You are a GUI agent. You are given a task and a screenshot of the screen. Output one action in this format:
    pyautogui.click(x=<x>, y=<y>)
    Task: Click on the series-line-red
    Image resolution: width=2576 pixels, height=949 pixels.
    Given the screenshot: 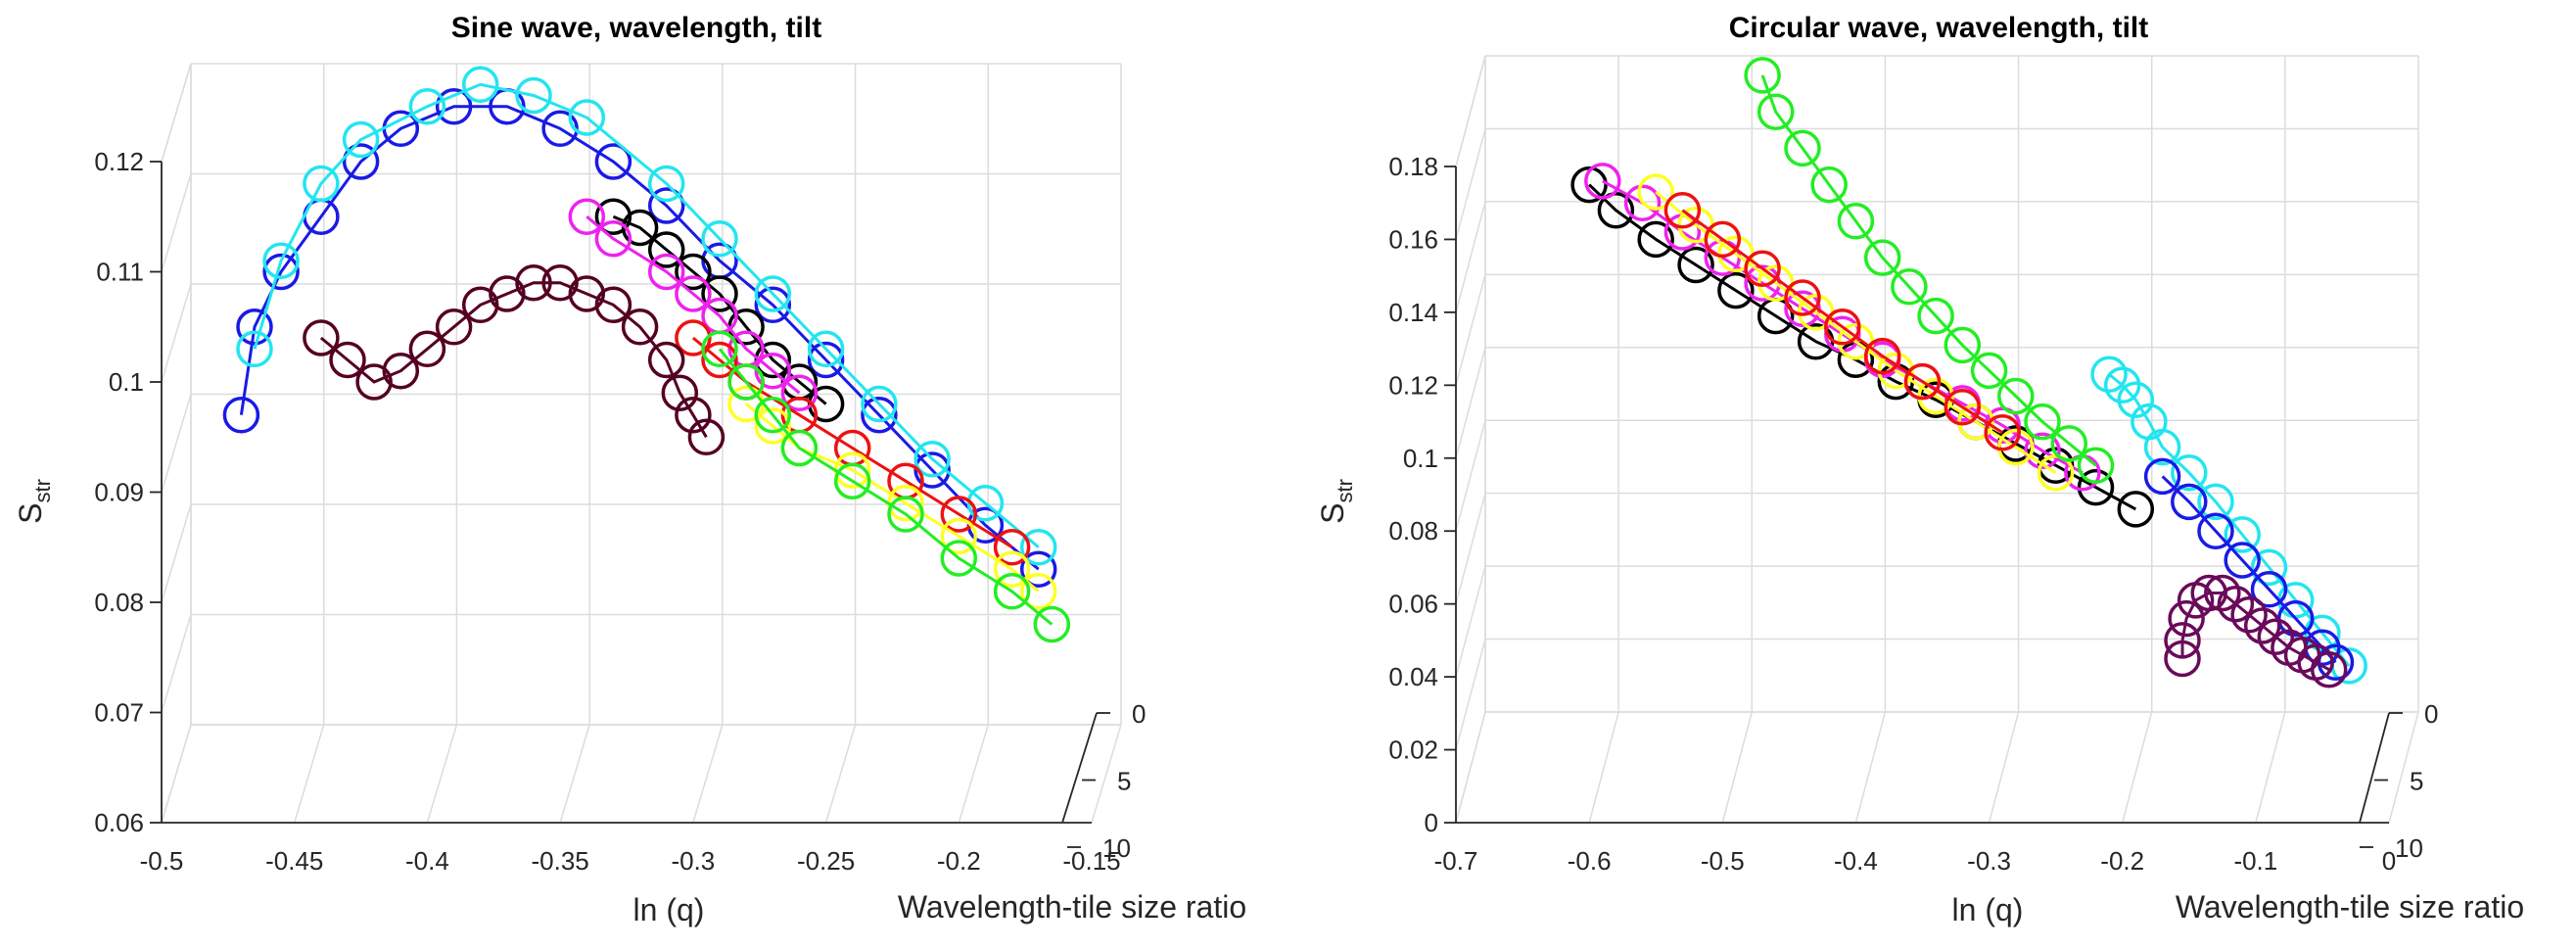 What is the action you would take?
    pyautogui.click(x=852, y=442)
    